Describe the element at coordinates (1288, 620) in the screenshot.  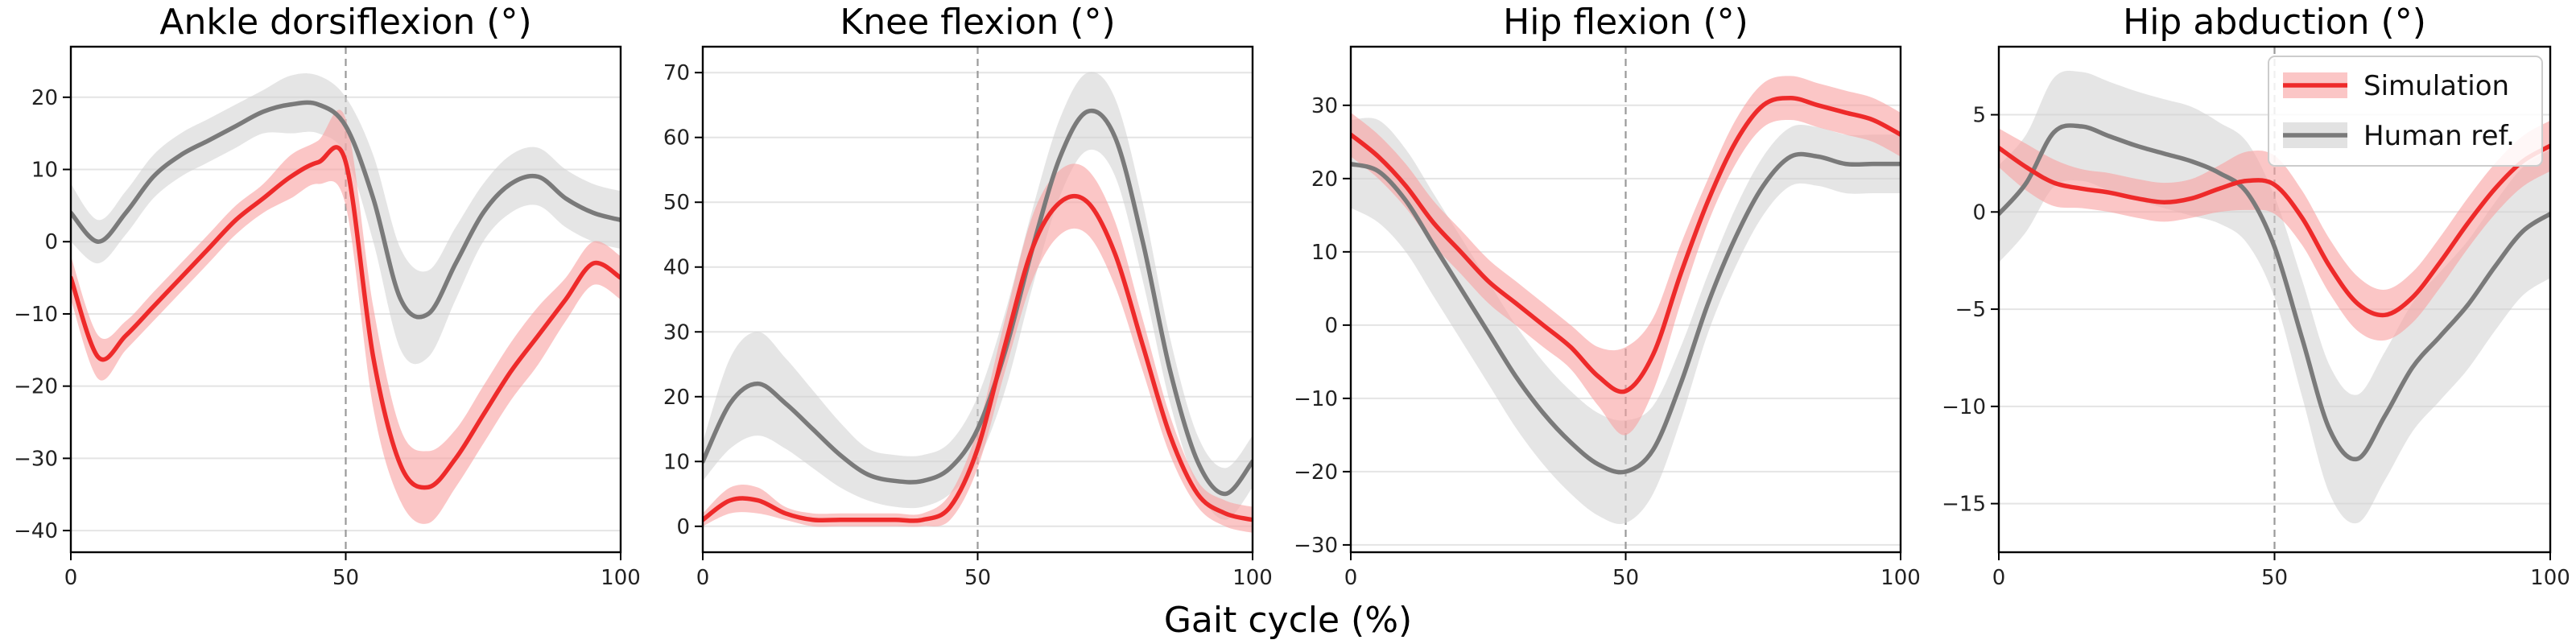
I see `figure-xlabel: Gait cycle (%)` at that location.